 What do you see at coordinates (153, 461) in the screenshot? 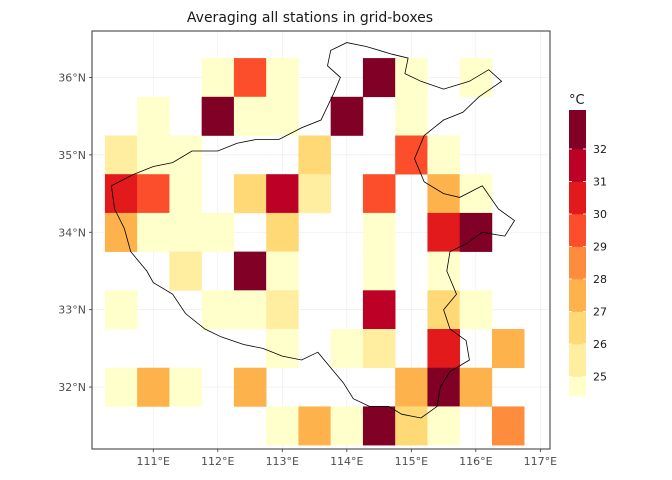
I see `x-tick-label: 111°E` at bounding box center [153, 461].